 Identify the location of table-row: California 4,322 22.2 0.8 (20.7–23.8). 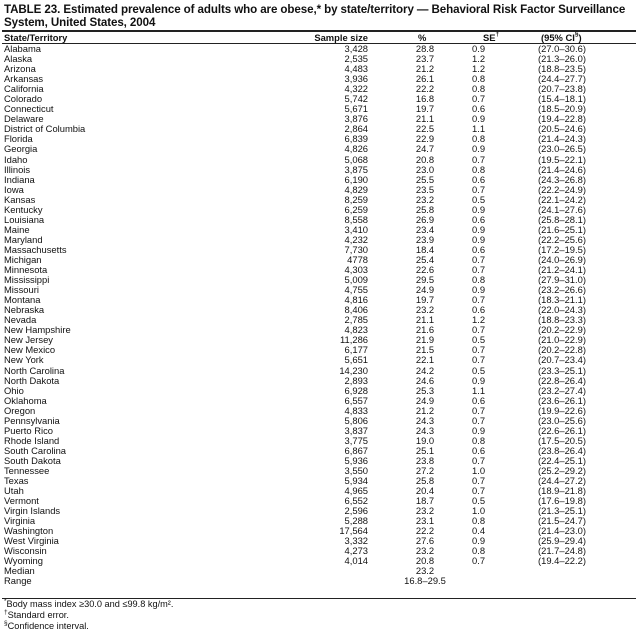
(320, 89).